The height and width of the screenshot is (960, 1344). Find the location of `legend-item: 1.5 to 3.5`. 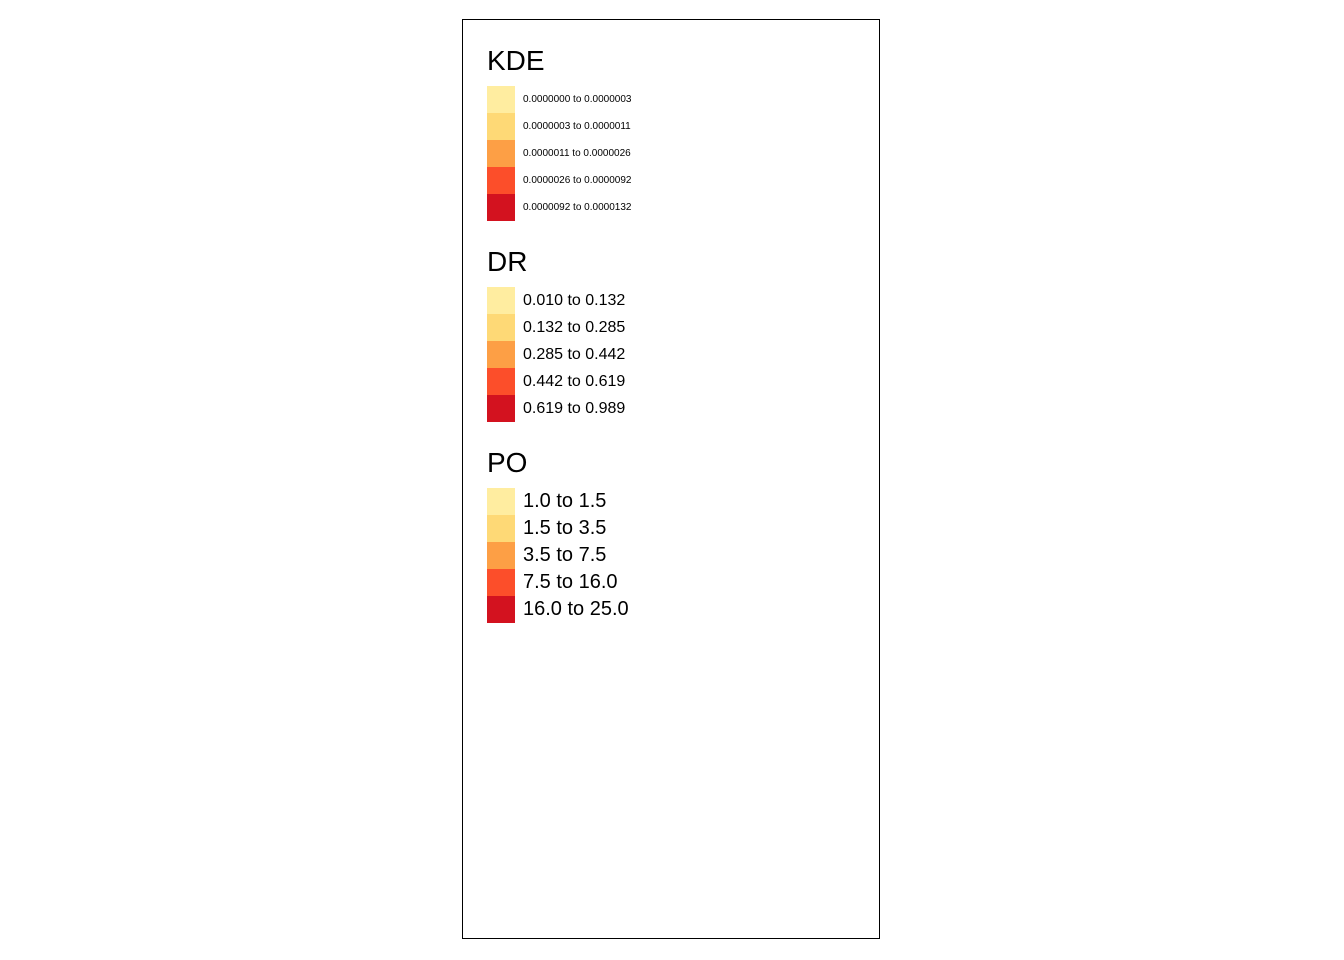

legend-item: 1.5 to 3.5 is located at coordinates (558, 528).